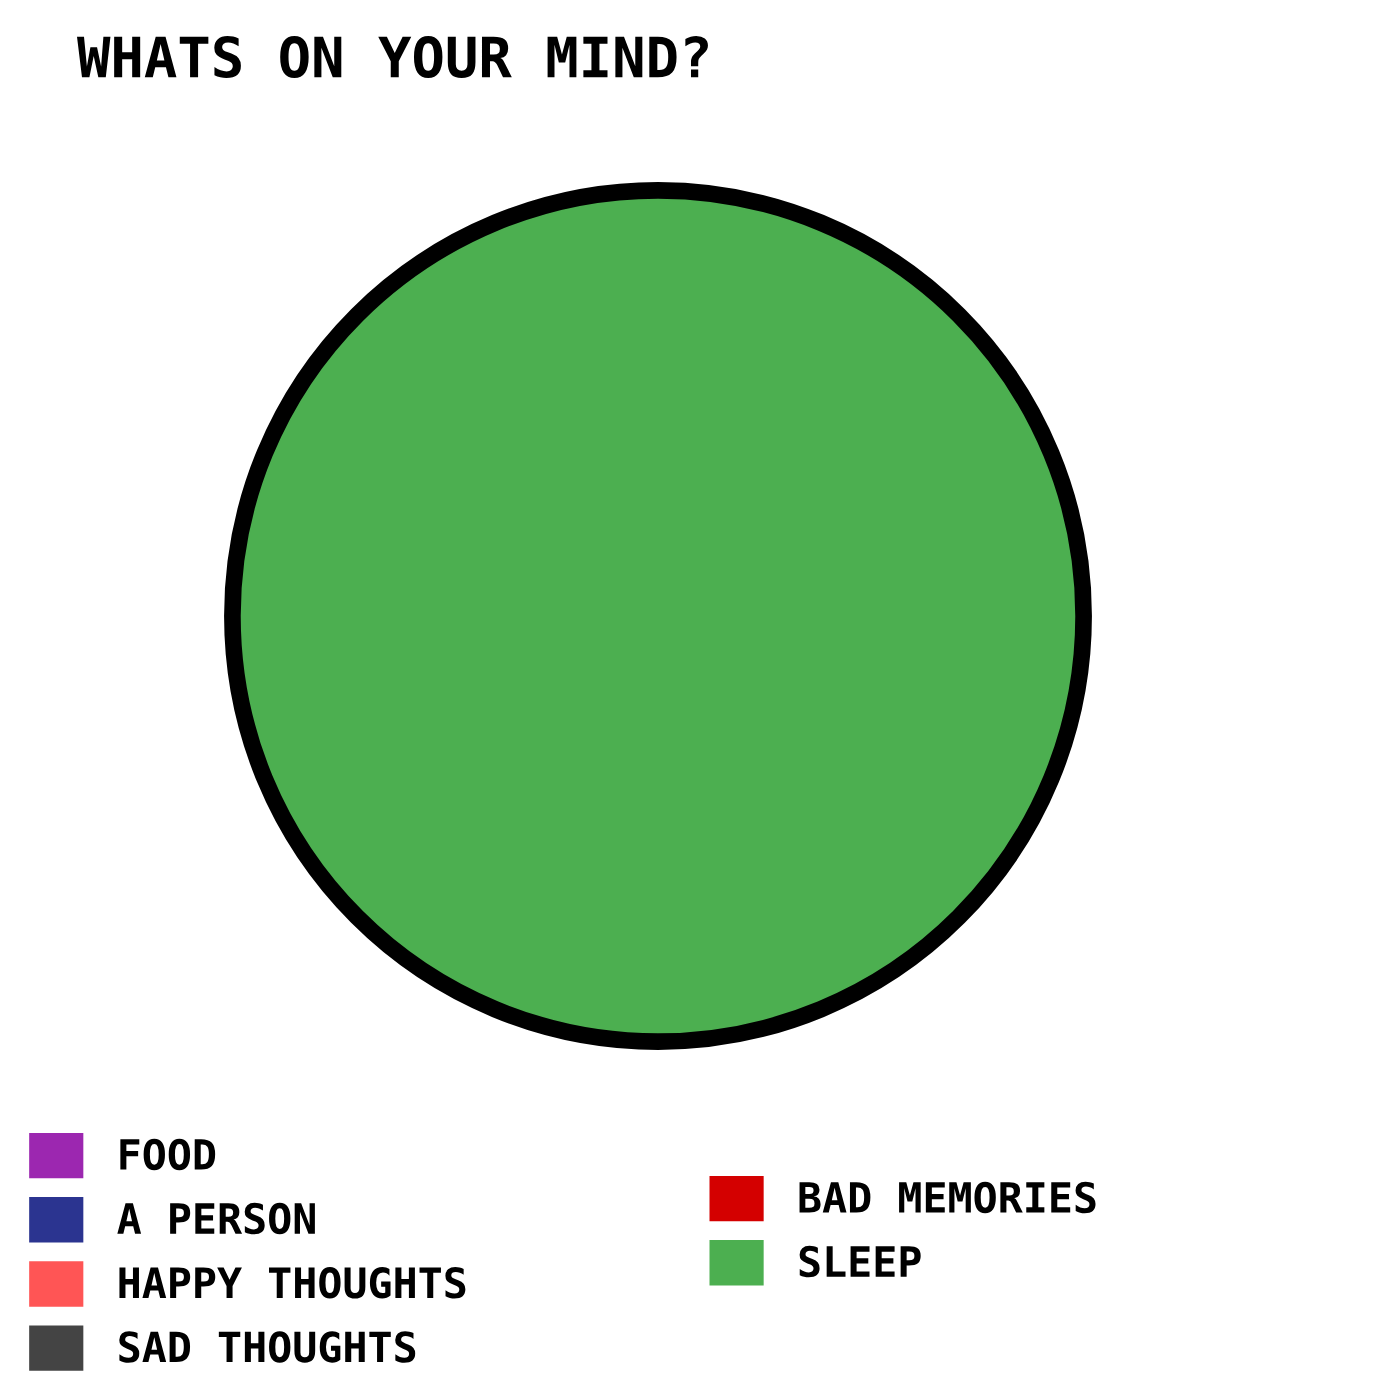 Image resolution: width=1400 pixels, height=1400 pixels. What do you see at coordinates (292, 1282) in the screenshot?
I see `legend-label: HAPPY THOUGHTS` at bounding box center [292, 1282].